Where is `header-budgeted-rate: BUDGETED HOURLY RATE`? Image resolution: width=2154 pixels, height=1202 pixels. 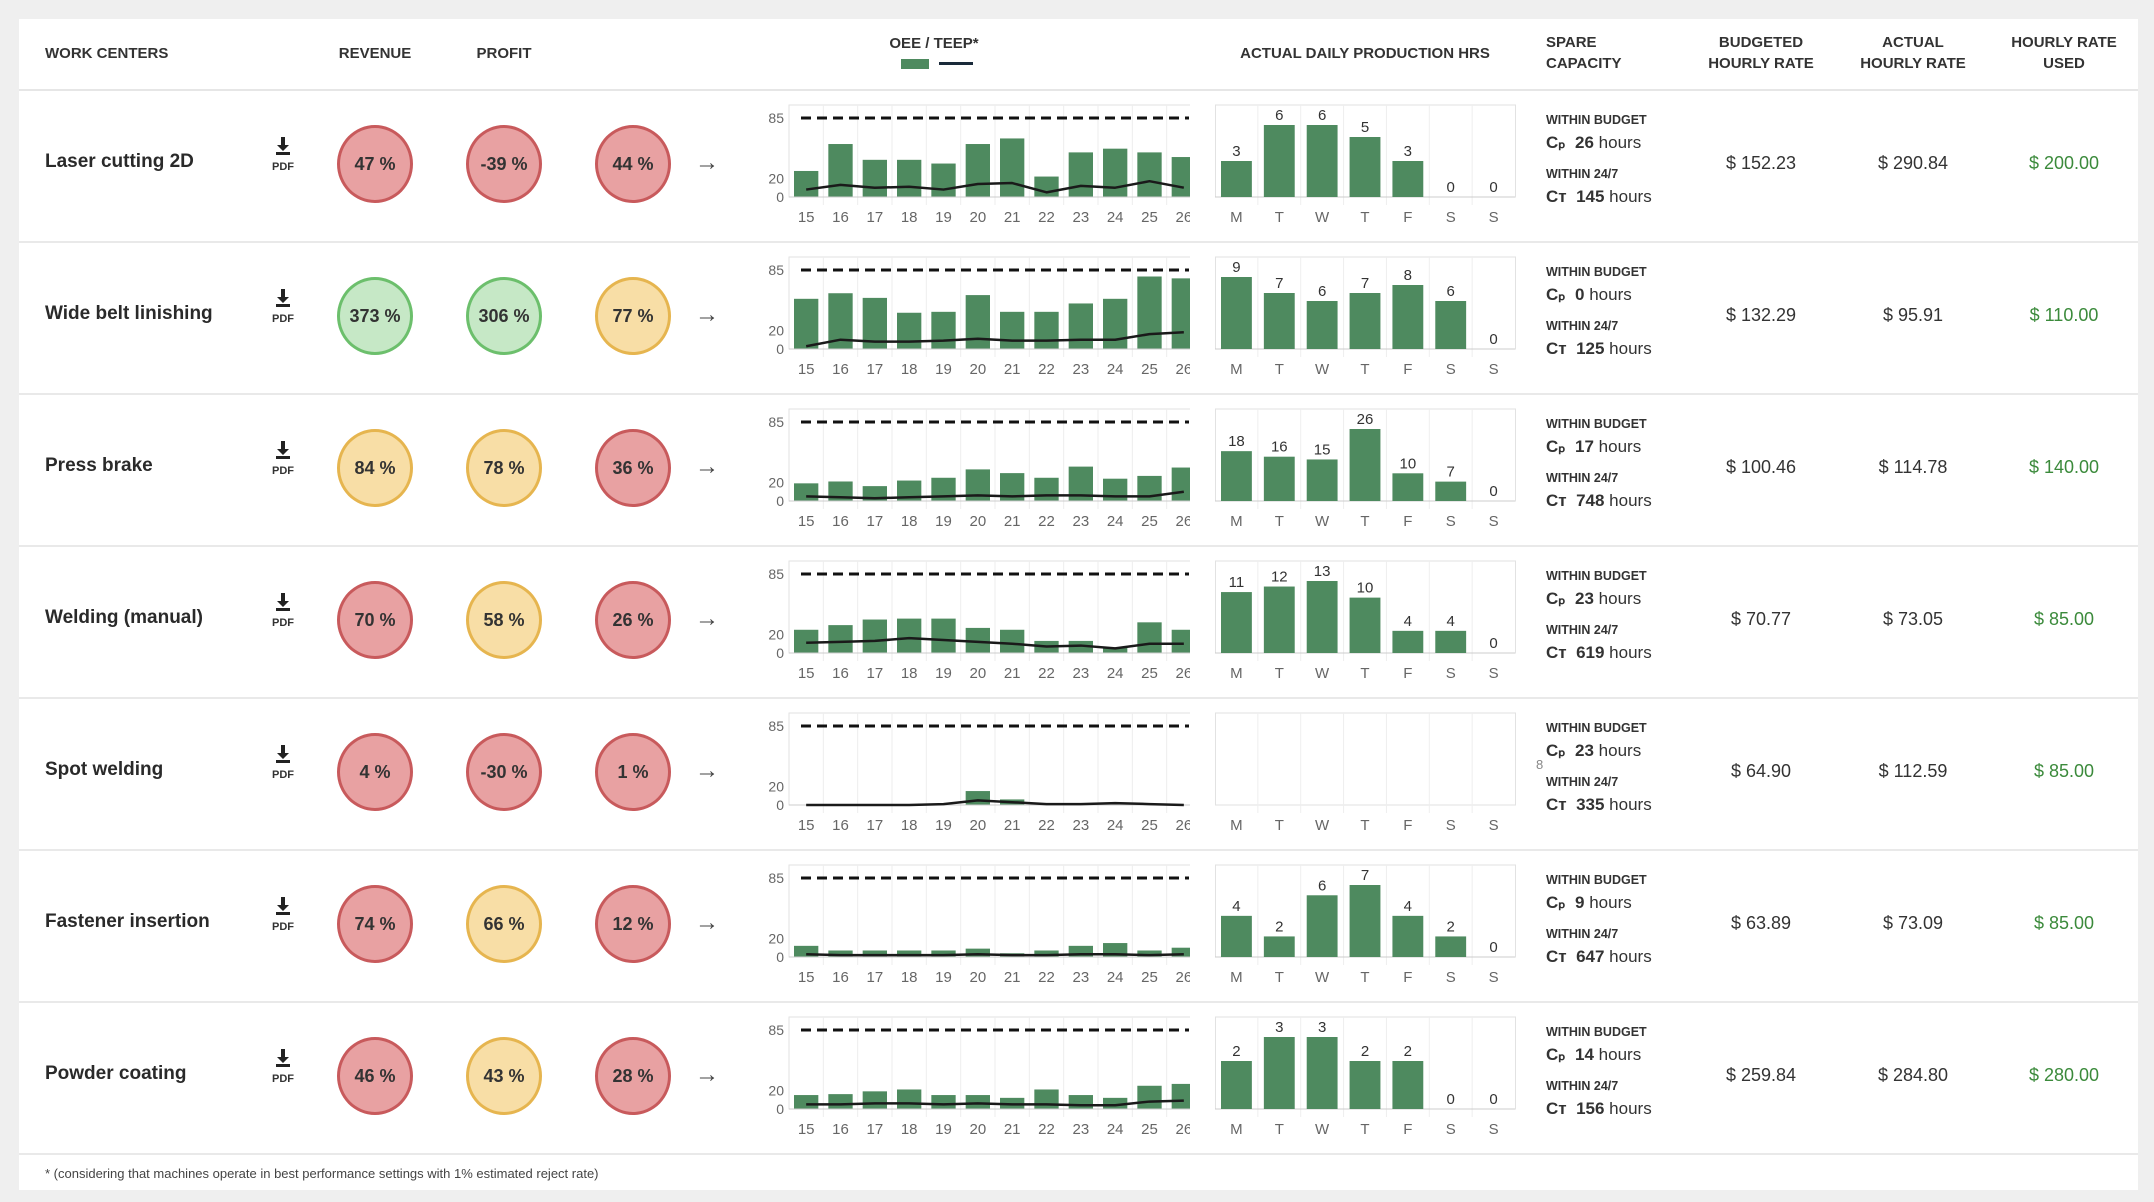
header-budgeted-rate: BUDGETED HOURLY RATE is located at coordinates (1761, 53).